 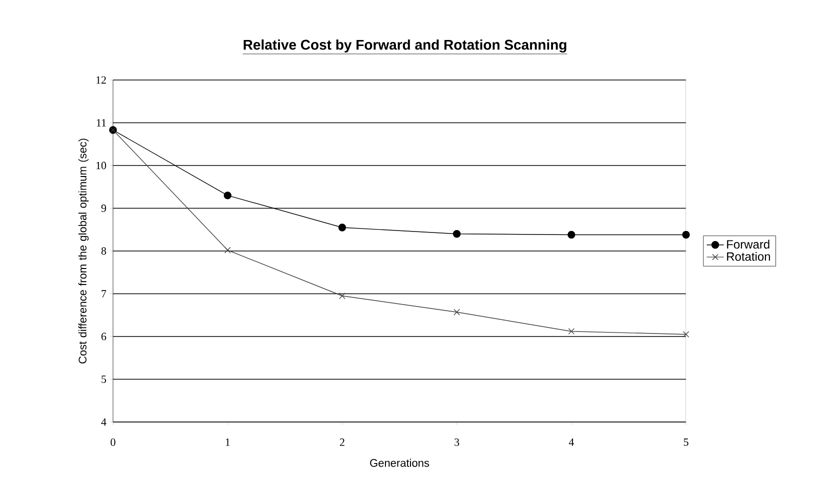 I want to click on x-tick-label: 2, so click(x=342, y=442).